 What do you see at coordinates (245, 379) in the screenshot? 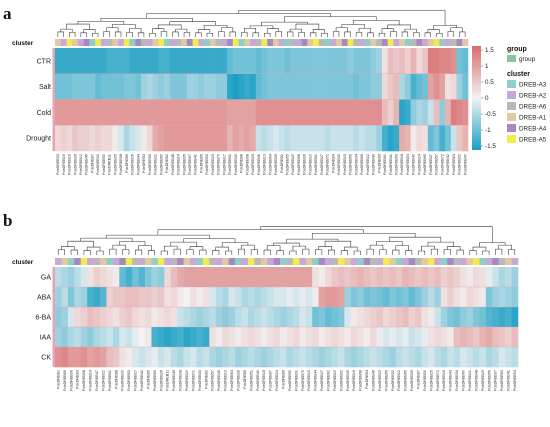
I see `column-label: PdeDREB9` at bounding box center [245, 379].